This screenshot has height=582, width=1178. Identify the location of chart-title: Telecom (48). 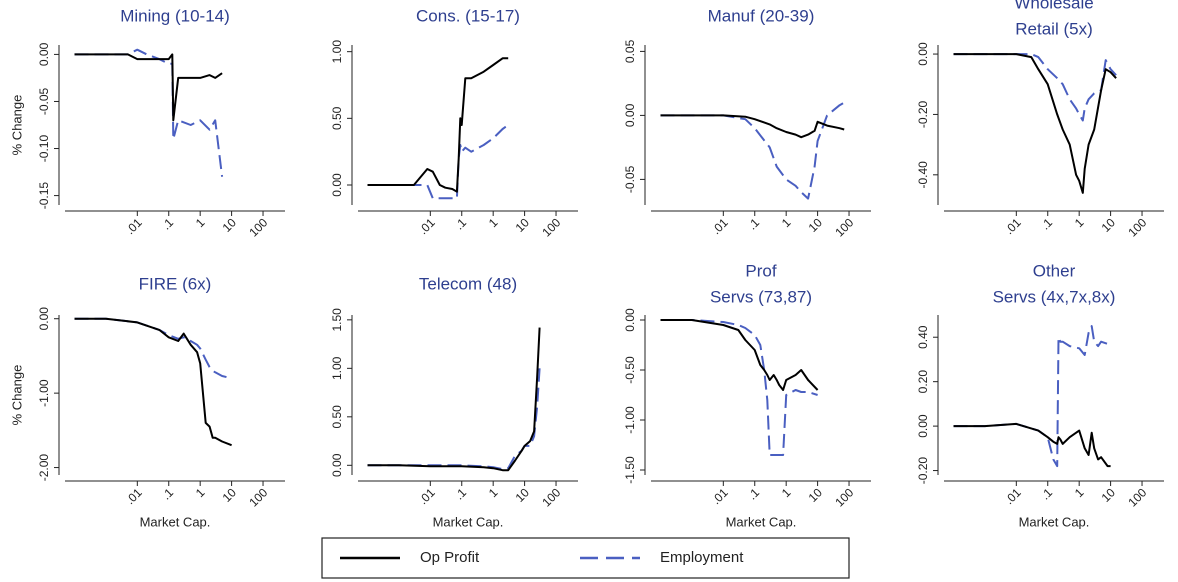
(468, 283).